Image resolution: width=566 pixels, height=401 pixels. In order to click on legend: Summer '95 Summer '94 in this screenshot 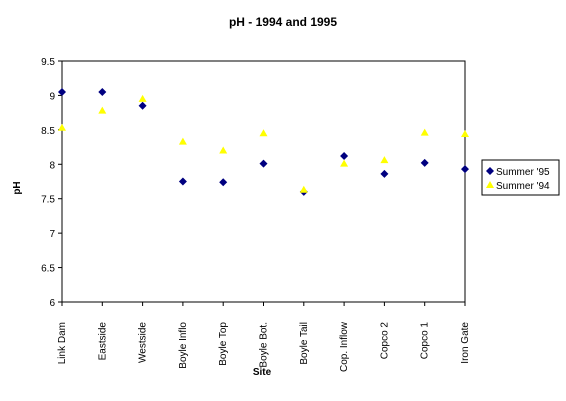, I will do `click(520, 177)`.